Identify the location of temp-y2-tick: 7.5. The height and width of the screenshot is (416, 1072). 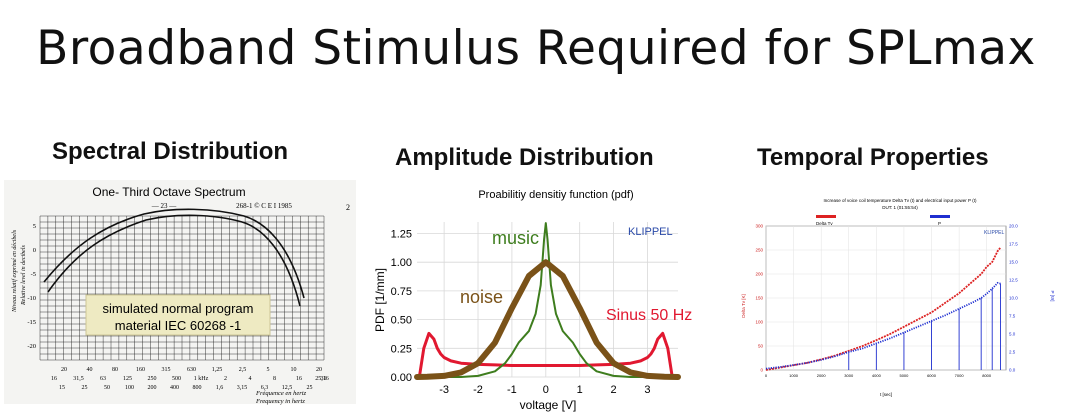
(1012, 316).